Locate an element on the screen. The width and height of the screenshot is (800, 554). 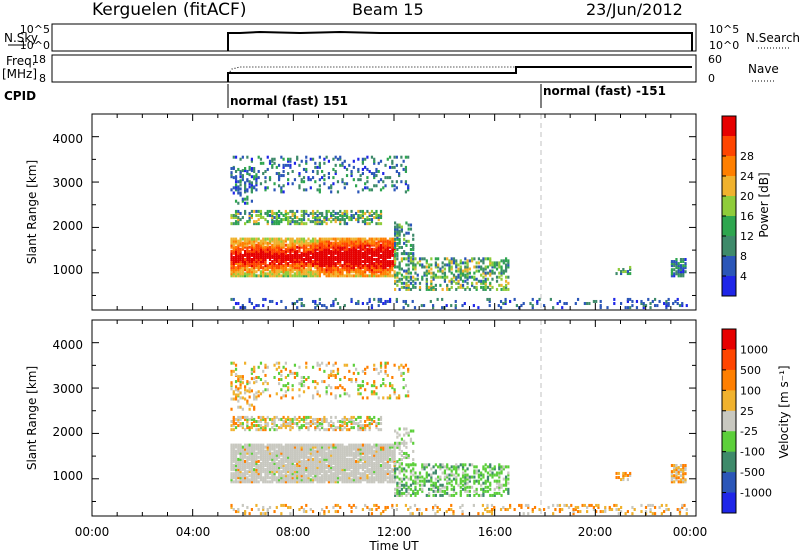
nsearch-tick-top: 10^5 is located at coordinates (724, 29).